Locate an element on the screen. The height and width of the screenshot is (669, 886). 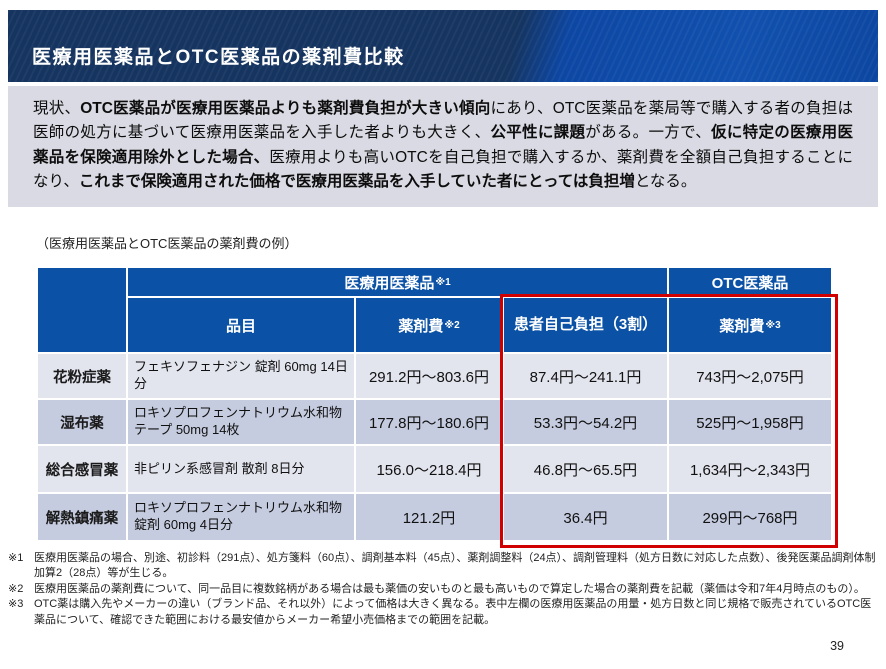
table-corner-cell is located at coordinates (82, 310).